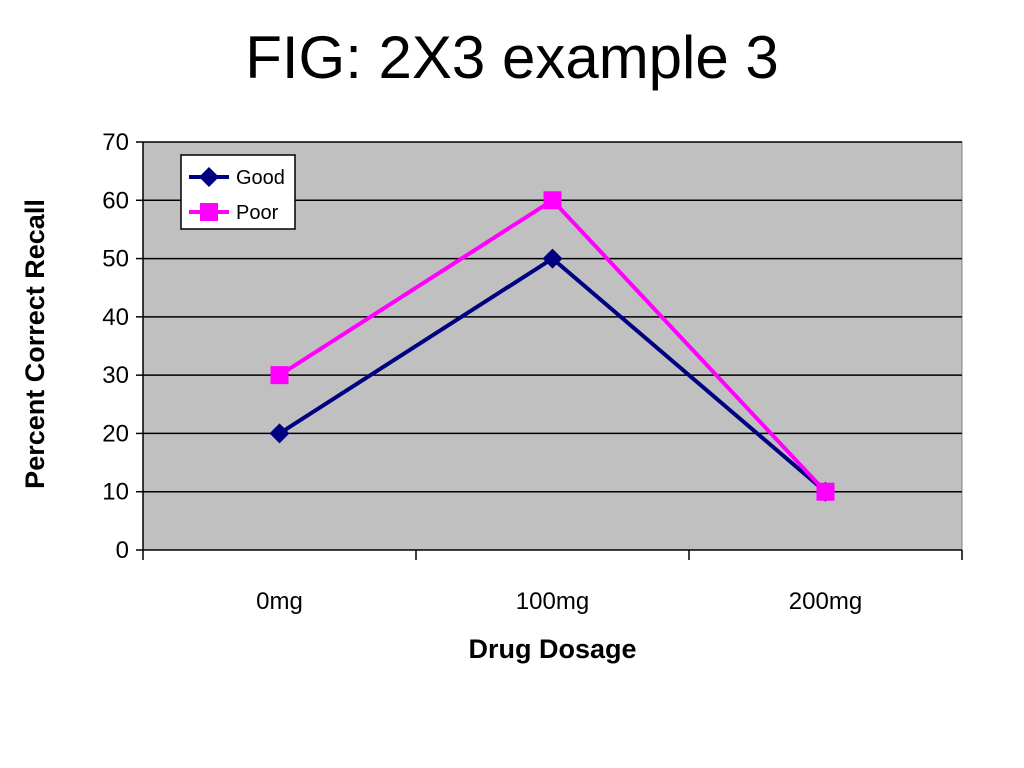  I want to click on y-tick-labels: 0 10 20 30 40 50 60 70, so click(115, 346).